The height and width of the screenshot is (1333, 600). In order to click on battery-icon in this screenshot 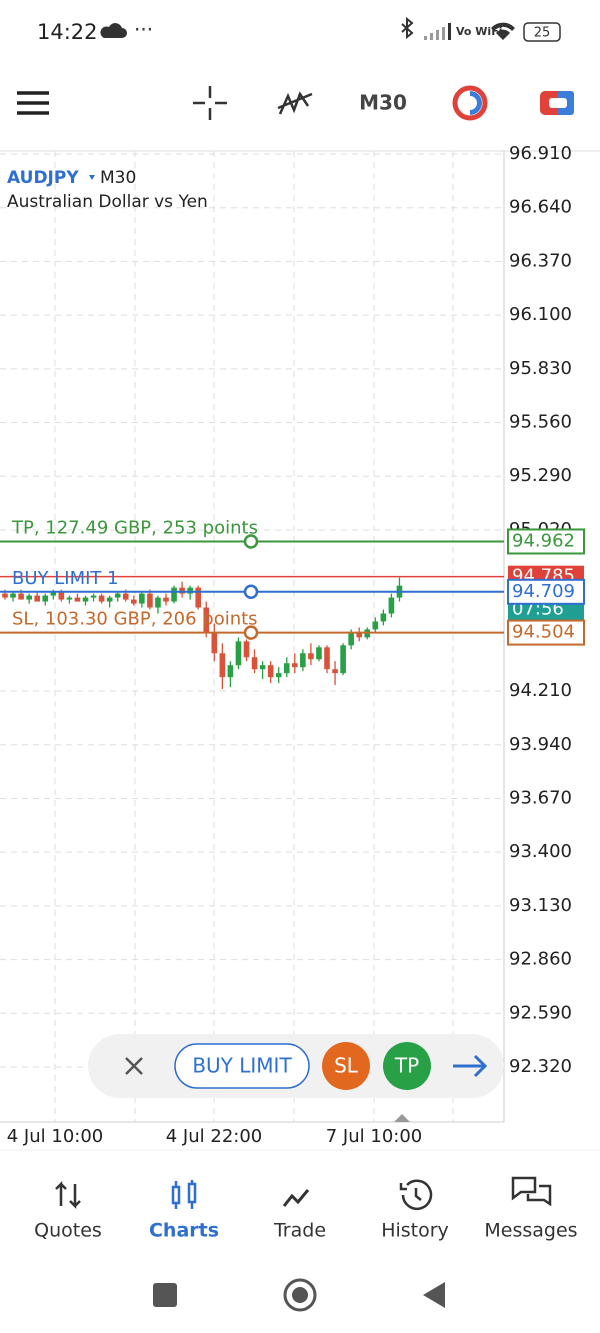, I will do `click(542, 32)`.